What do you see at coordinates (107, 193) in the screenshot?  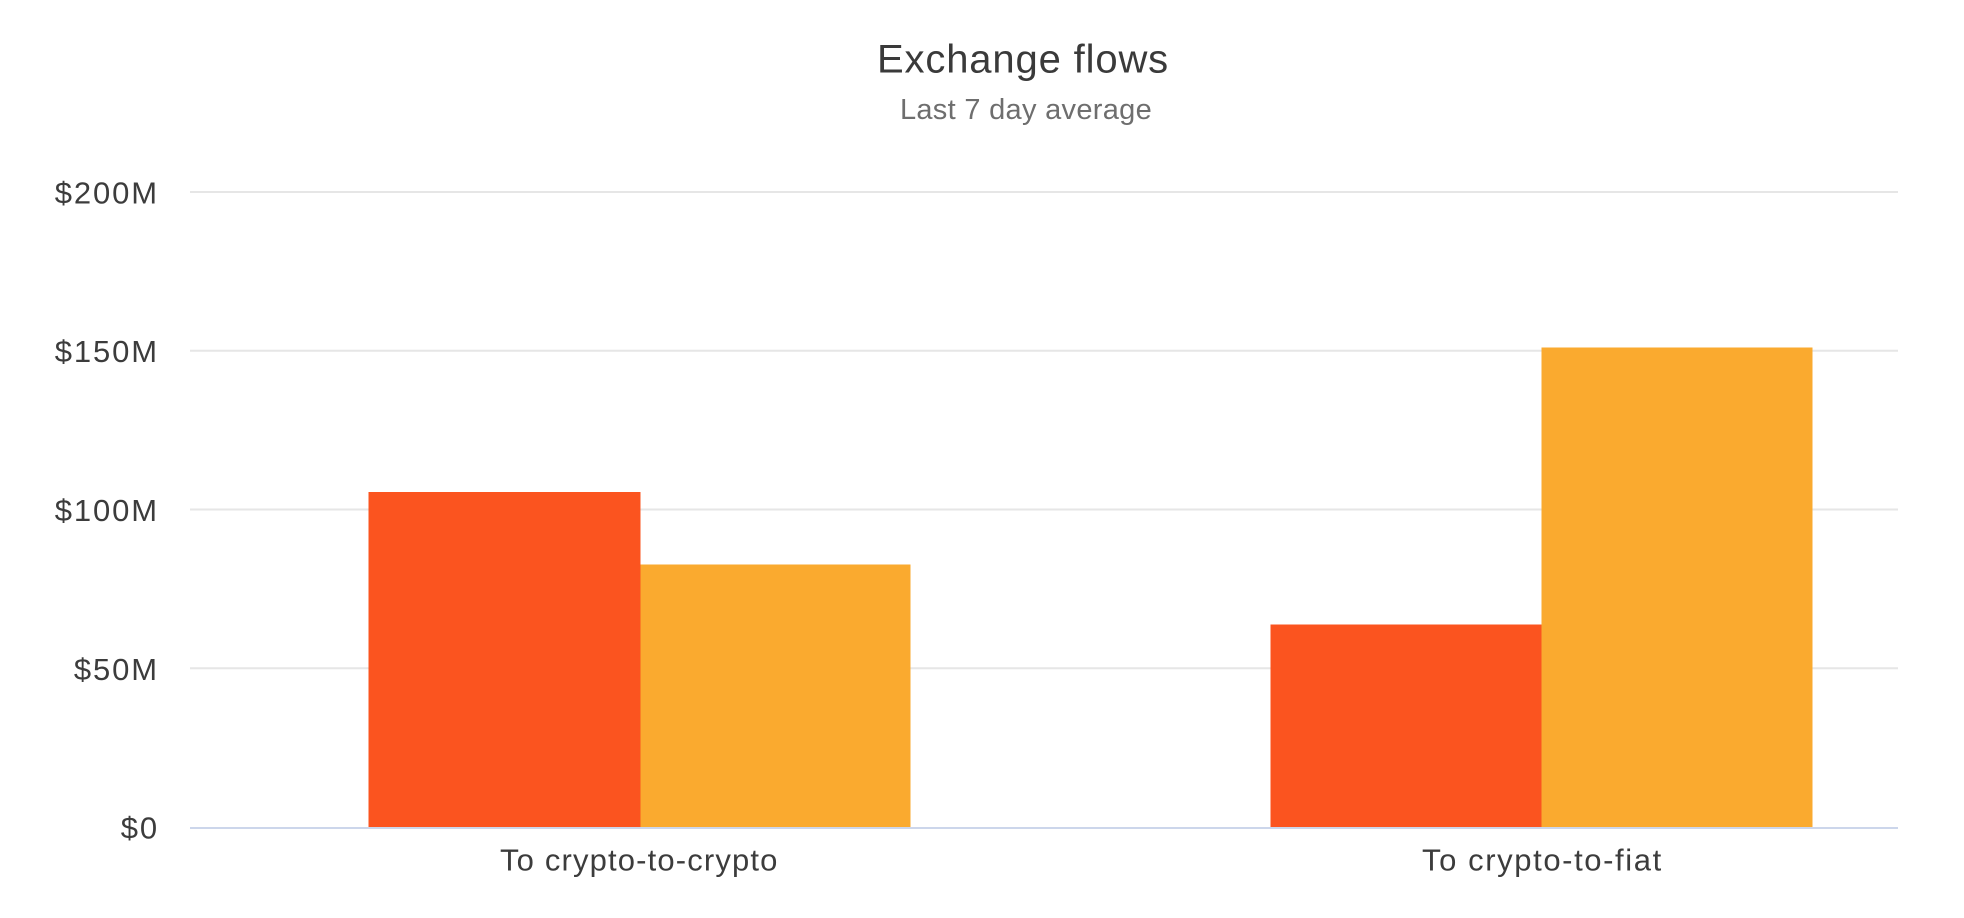 I see `svg-text: $200M` at bounding box center [107, 193].